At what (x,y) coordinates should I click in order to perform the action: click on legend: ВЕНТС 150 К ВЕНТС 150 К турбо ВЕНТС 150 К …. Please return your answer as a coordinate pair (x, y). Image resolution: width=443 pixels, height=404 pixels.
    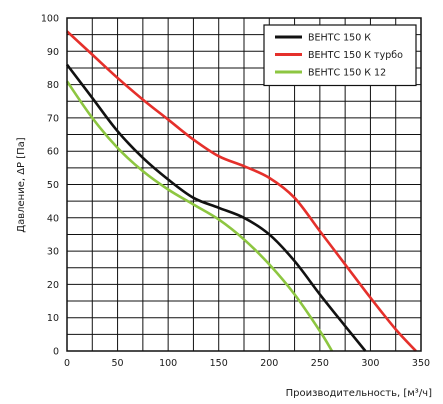
    Looking at the image, I should click on (340, 55).